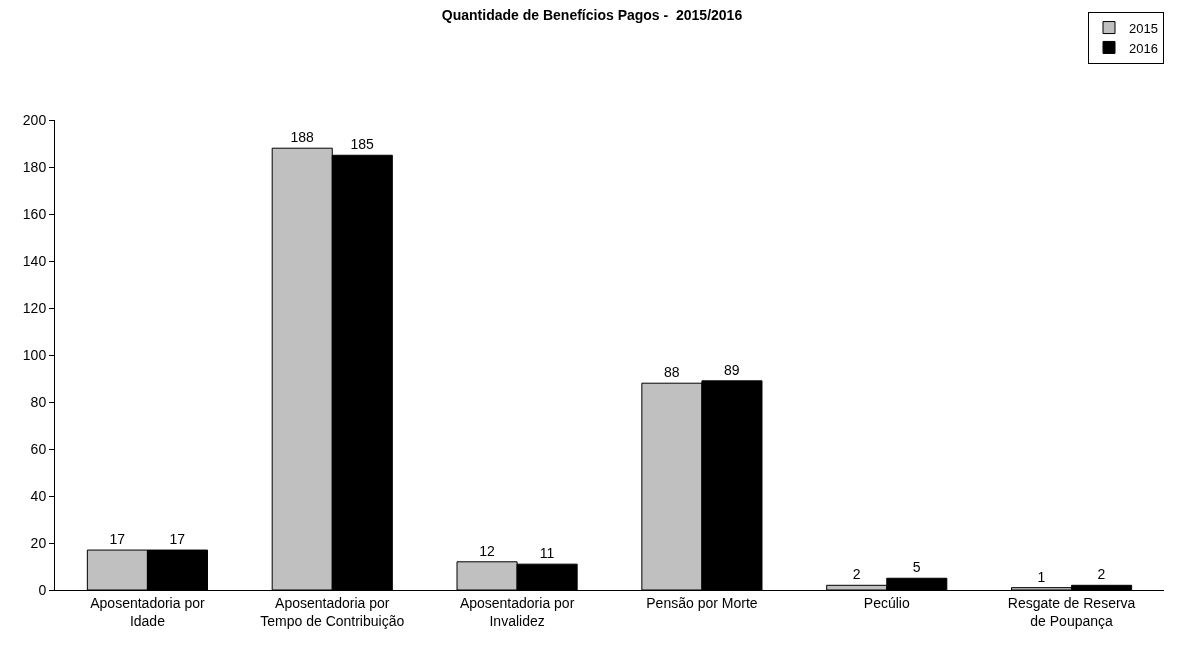 The width and height of the screenshot is (1184, 650). What do you see at coordinates (42, 589) in the screenshot?
I see `y-tick-label: 0` at bounding box center [42, 589].